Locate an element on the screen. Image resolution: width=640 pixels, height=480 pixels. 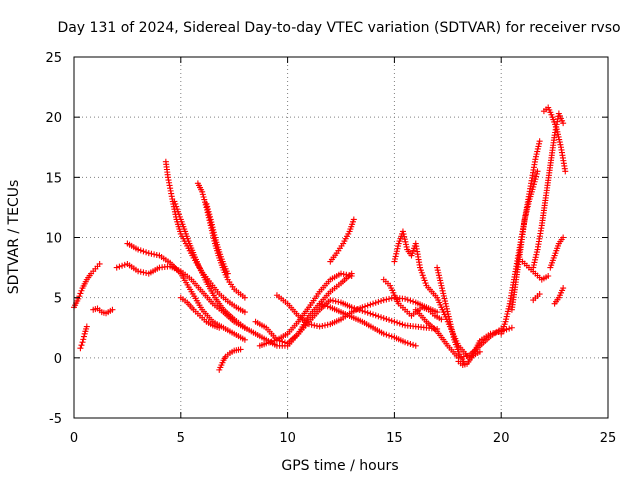
y-tick-label: 20 is located at coordinates (53, 118).